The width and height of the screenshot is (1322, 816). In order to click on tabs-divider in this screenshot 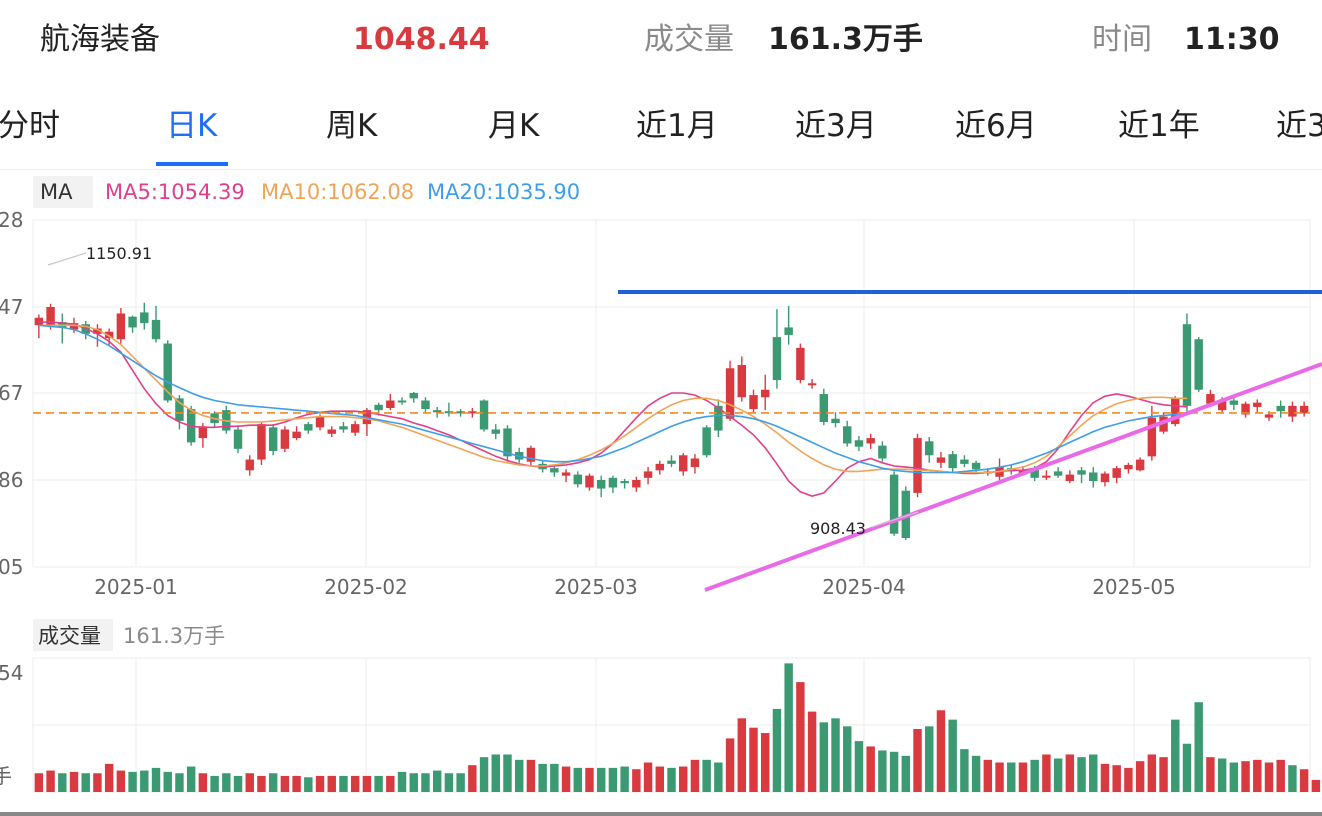, I will do `click(661, 169)`.